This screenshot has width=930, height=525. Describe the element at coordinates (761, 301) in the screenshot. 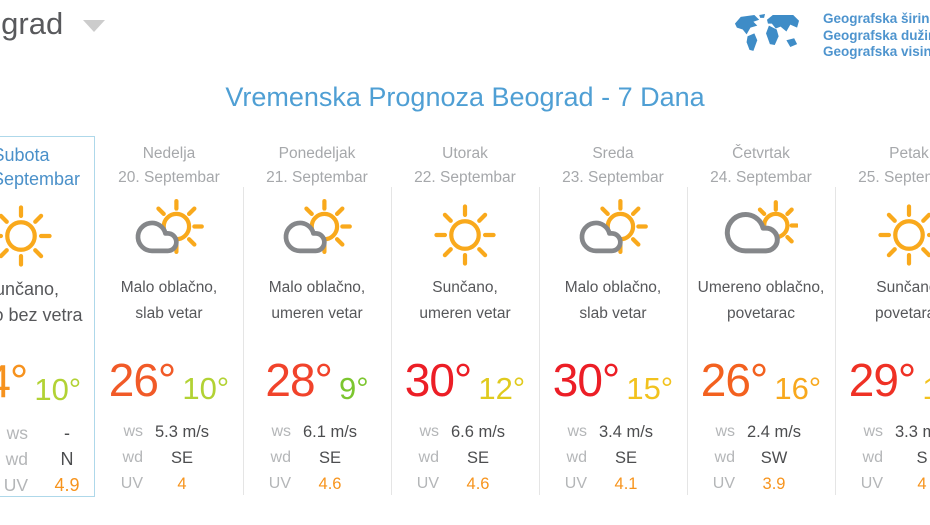

I see `condition-text: Umereno oblačno, povetarac` at that location.